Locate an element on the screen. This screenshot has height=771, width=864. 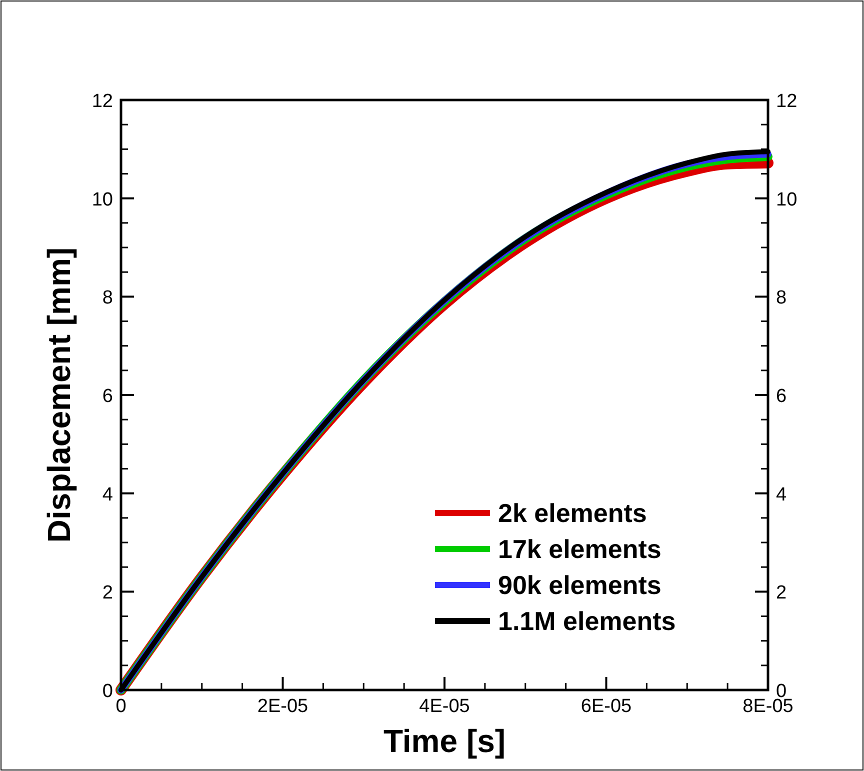
y-tick-label: 8 is located at coordinates (107, 298).